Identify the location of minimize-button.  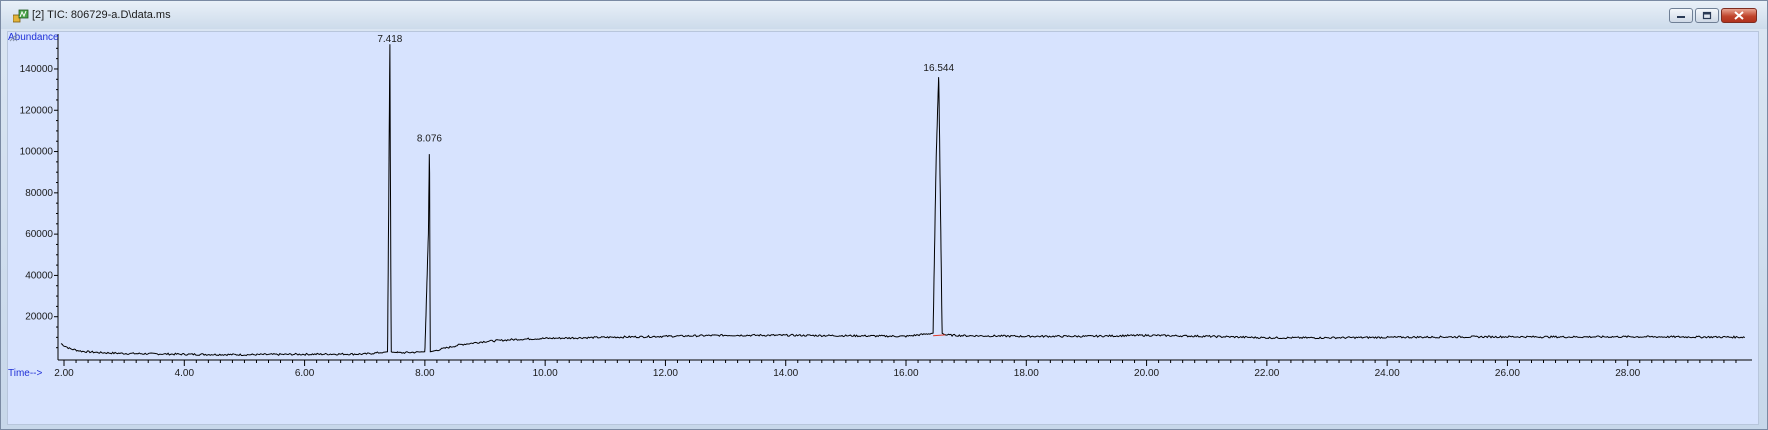
(1681, 15).